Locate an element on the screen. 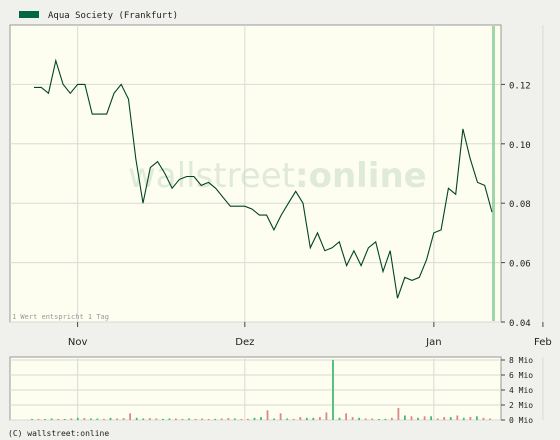  legend-label: Aqua Society (Frankfurt) is located at coordinates (113, 16).